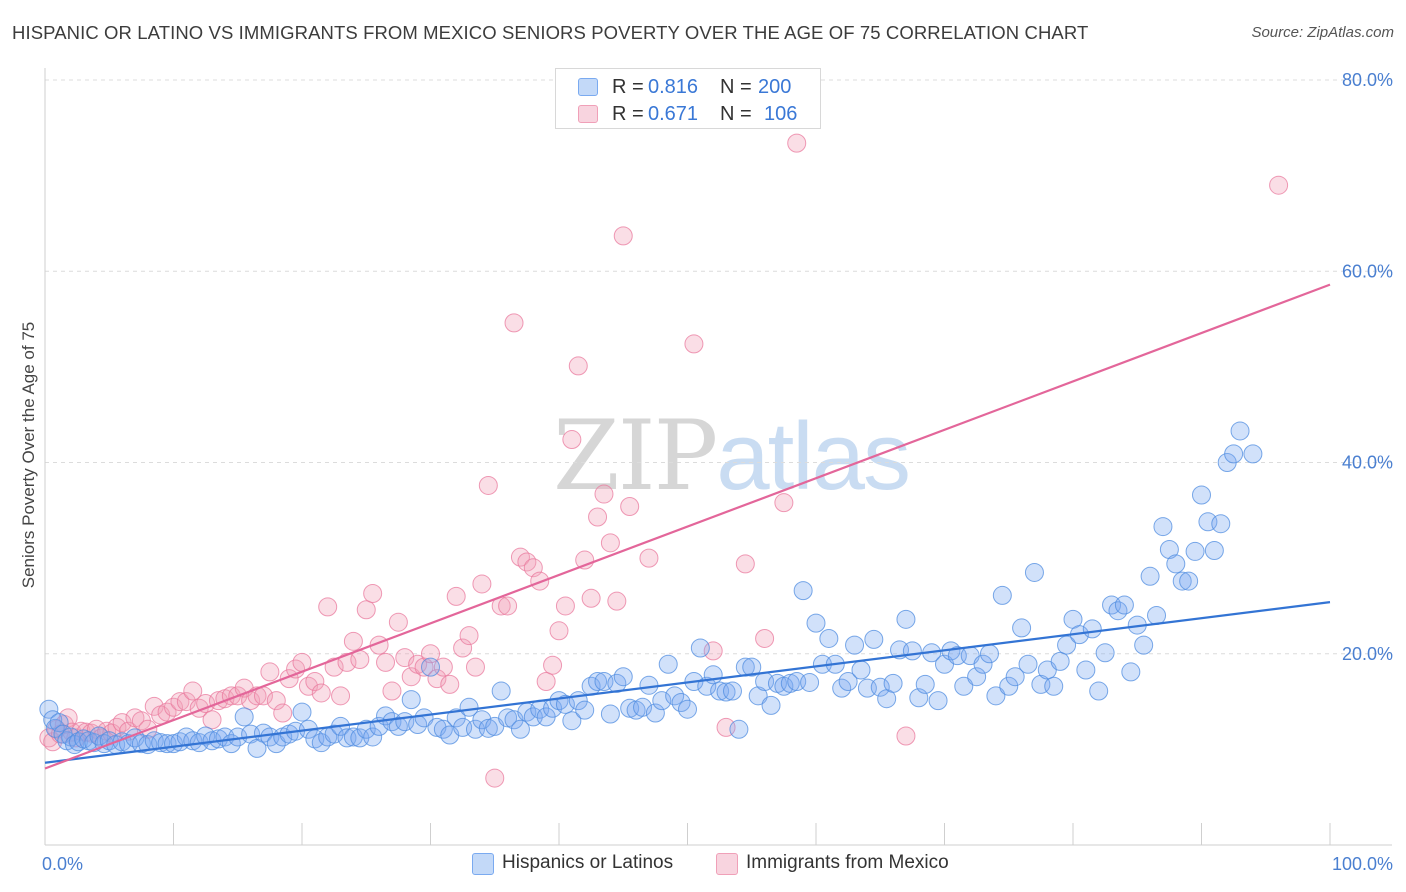 Image resolution: width=1406 pixels, height=892 pixels. I want to click on legend-r-value: 0.671, so click(673, 114).